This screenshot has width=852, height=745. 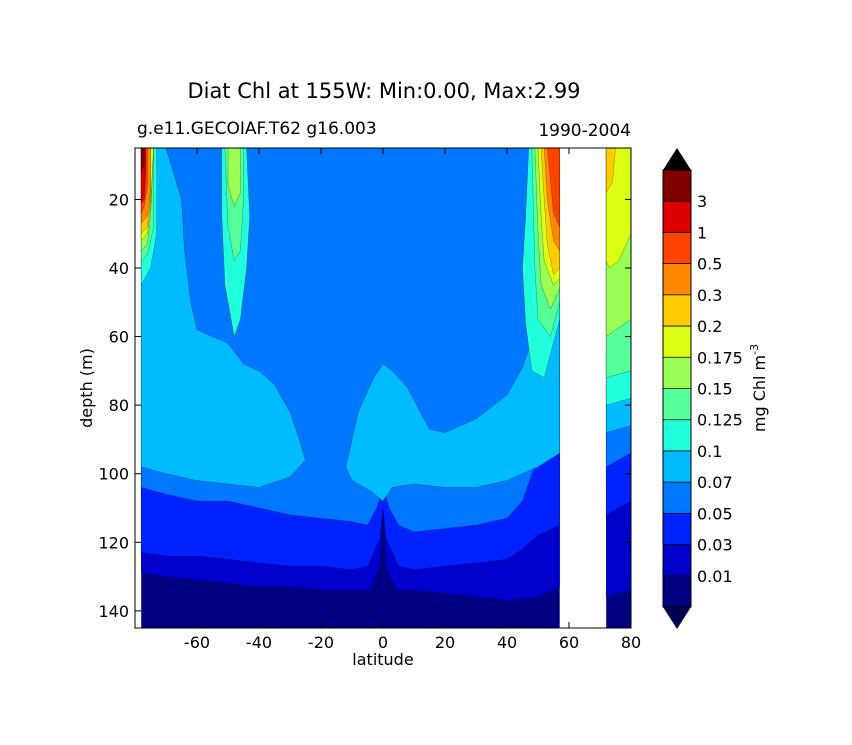 I want to click on colorbar-tick-label: 0.01, so click(x=715, y=576).